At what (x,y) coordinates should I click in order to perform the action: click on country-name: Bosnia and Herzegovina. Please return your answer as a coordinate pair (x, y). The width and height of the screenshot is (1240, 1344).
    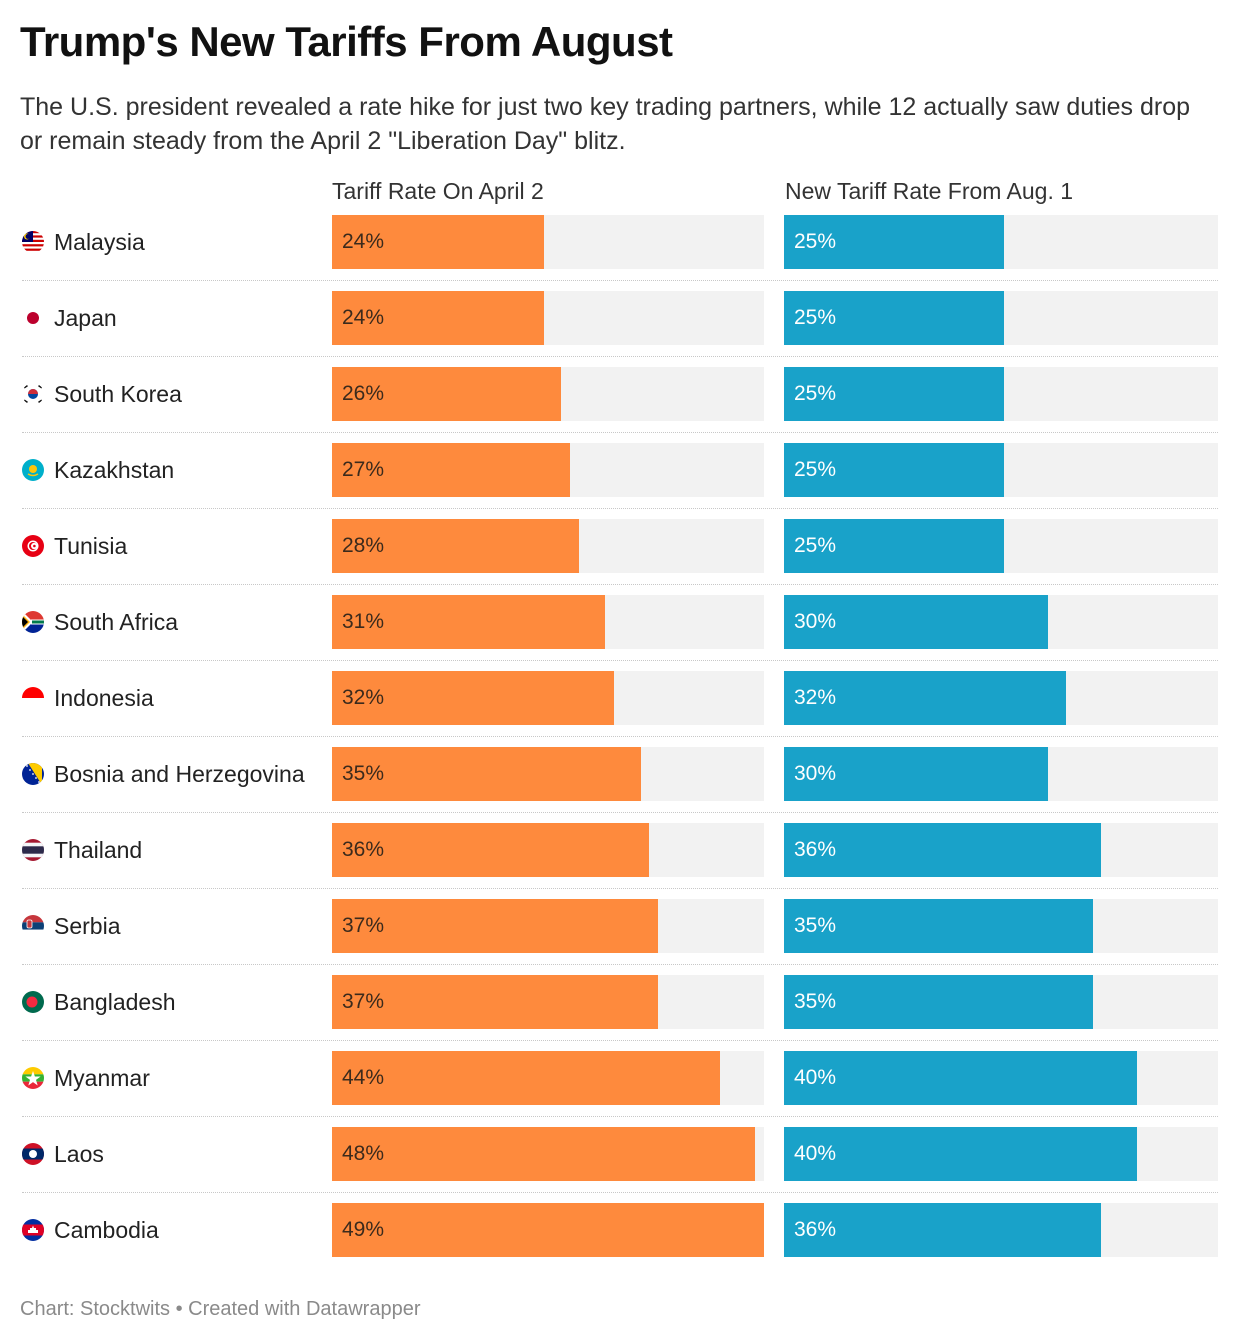
    Looking at the image, I should click on (179, 773).